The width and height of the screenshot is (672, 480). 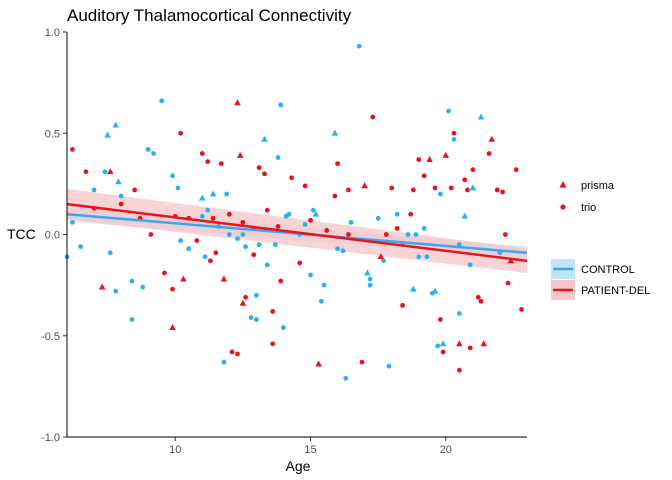 I want to click on legend-triangle-icon, so click(x=563, y=184).